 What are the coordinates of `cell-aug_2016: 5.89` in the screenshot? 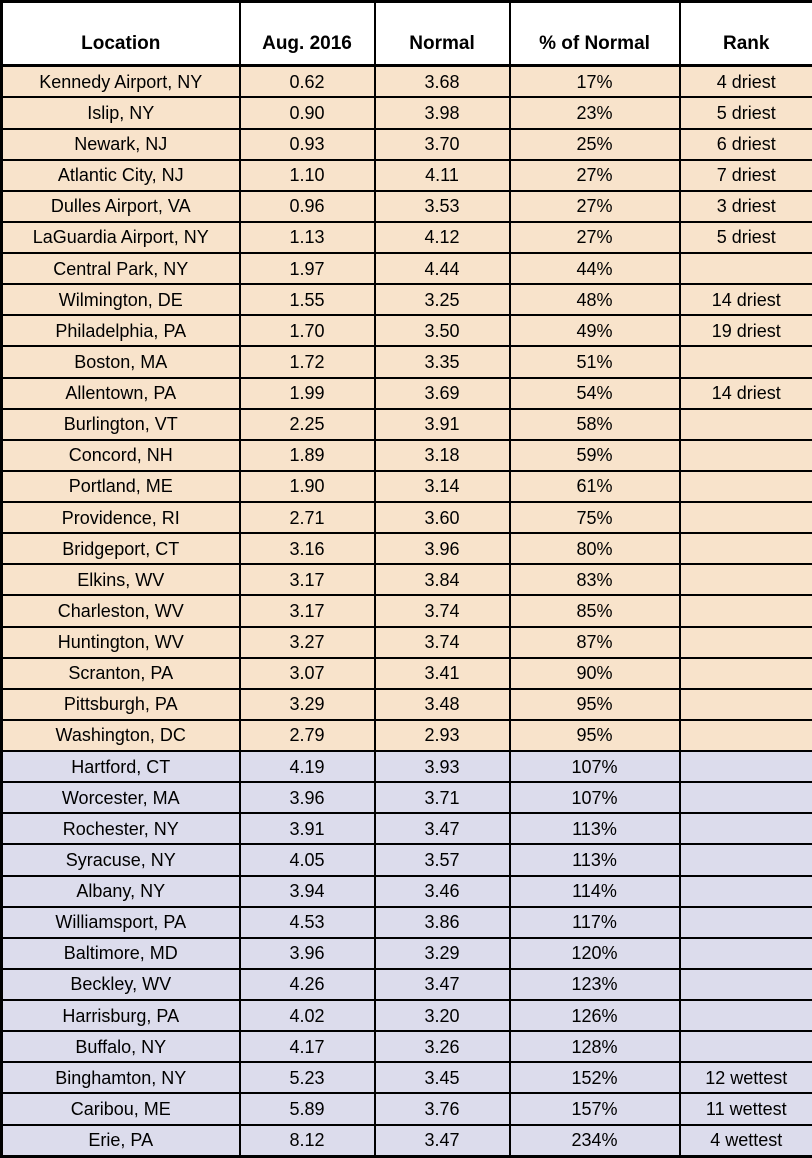 It's located at (307, 1109).